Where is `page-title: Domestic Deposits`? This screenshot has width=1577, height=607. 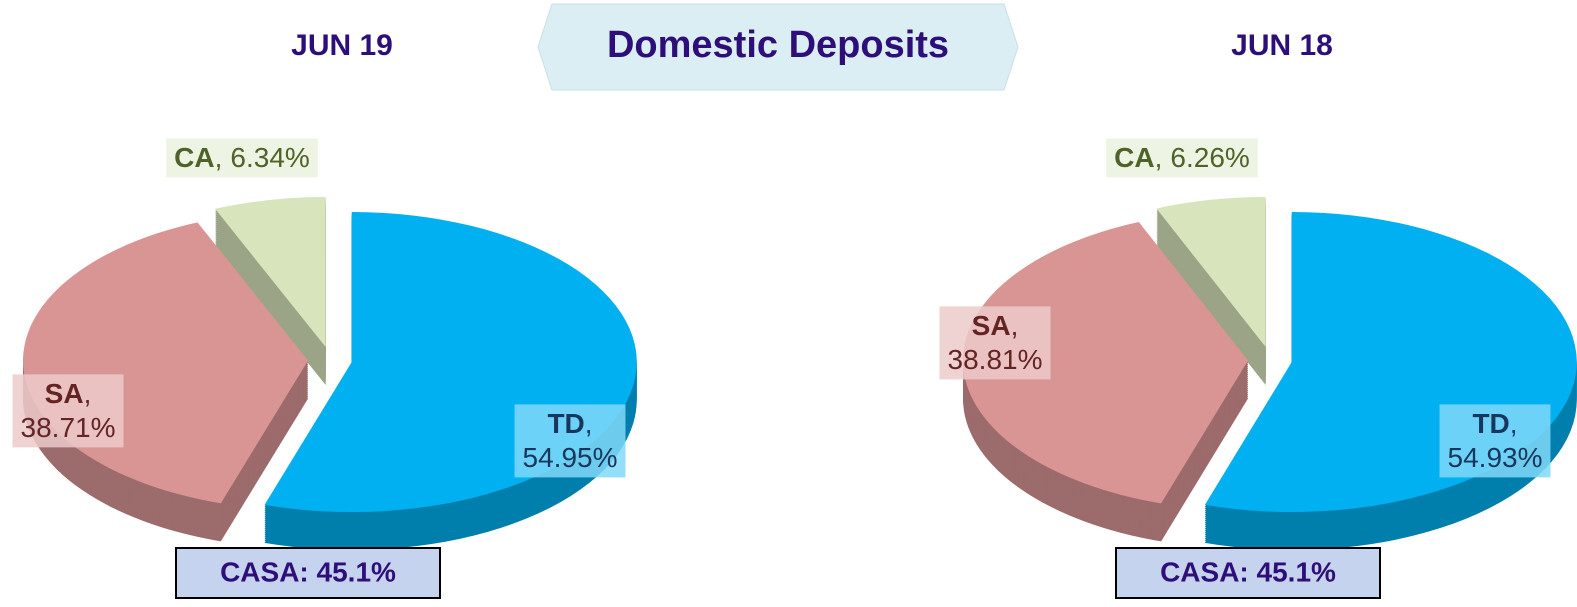 page-title: Domestic Deposits is located at coordinates (778, 45).